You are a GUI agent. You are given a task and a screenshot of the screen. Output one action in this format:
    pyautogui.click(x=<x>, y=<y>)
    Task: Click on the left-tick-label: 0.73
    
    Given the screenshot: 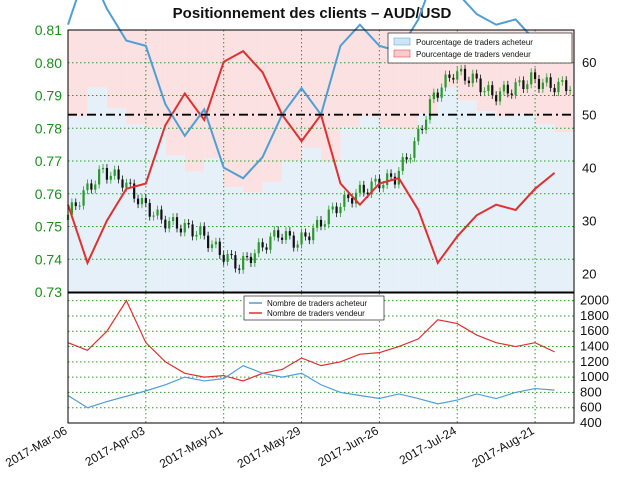 What is the action you would take?
    pyautogui.click(x=48, y=292)
    